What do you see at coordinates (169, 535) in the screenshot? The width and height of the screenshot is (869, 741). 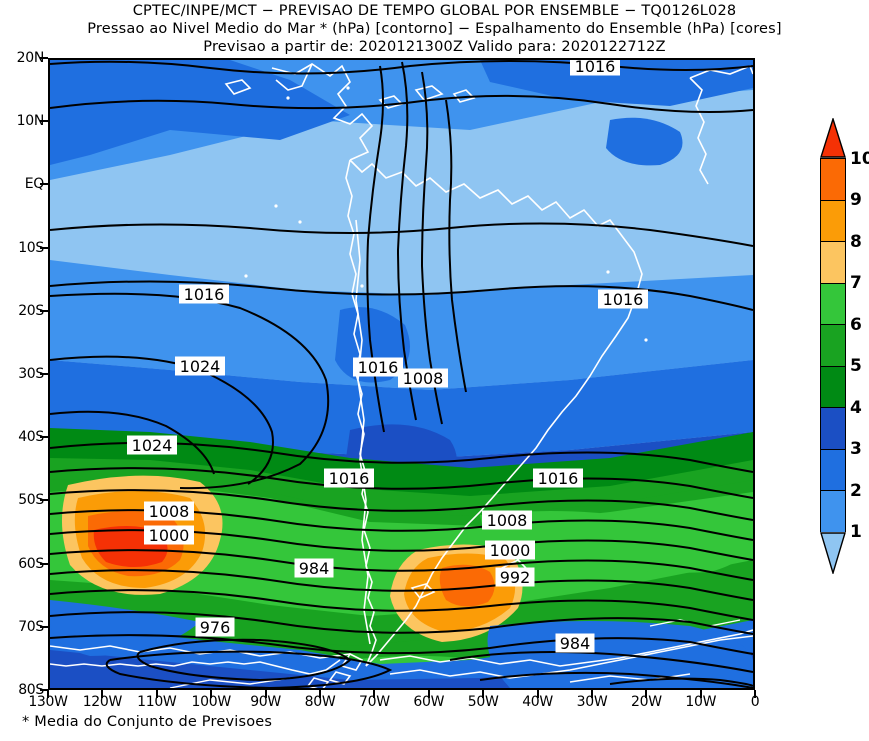 I see `contour-label-text: 1000` at bounding box center [169, 535].